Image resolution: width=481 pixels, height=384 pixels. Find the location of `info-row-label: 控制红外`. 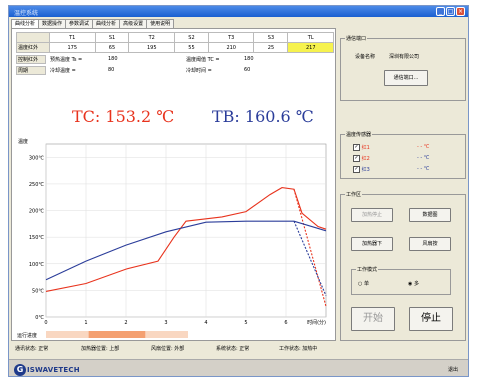

info-row-label: 控制红外 is located at coordinates (31, 59).